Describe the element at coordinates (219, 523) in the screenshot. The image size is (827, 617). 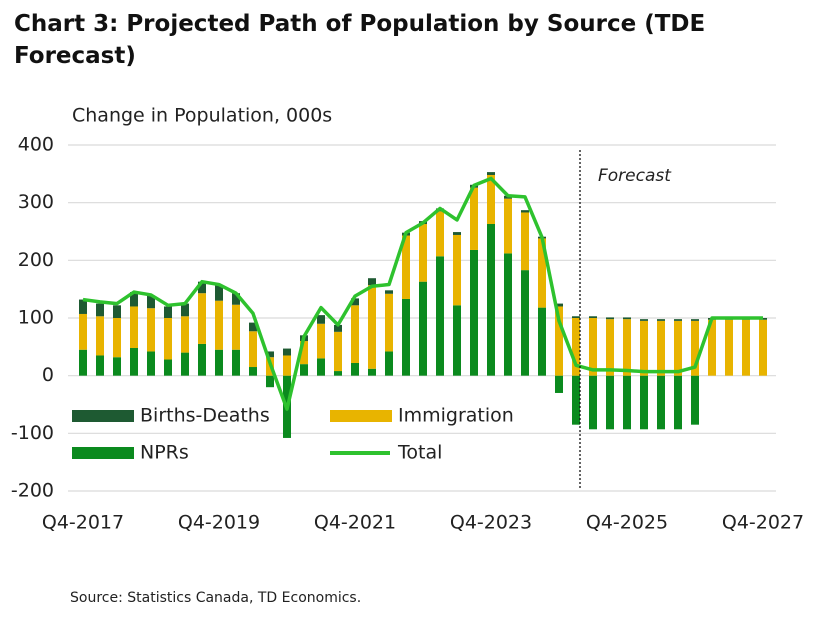
I see `x-tick-label: Q4-2019` at that location.